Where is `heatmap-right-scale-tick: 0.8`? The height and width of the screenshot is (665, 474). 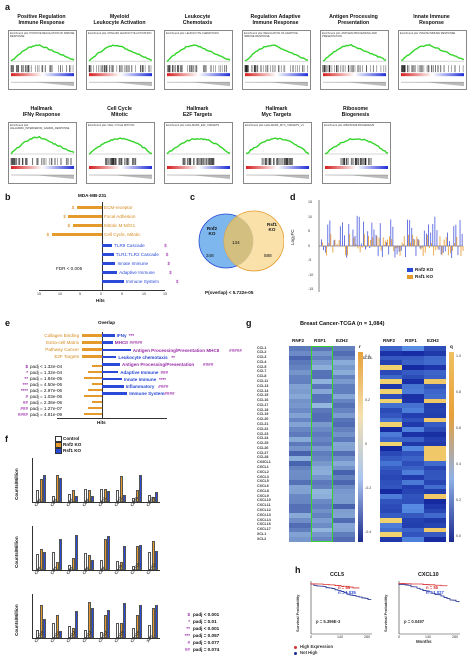
heatmap-right-scale-tick: 0.8 is located at coordinates (458, 392).